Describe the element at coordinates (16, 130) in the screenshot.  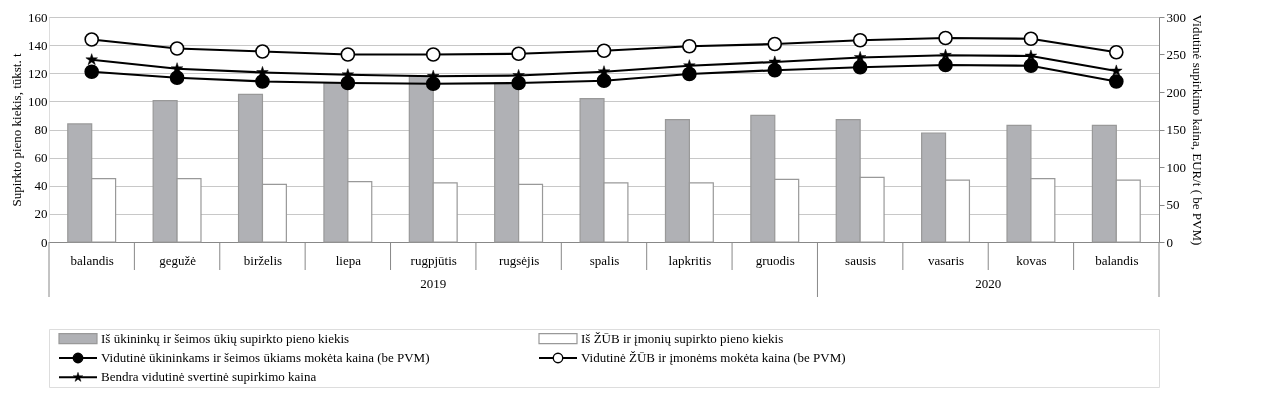
I see `y-axis-title: Supirkto pieno kiekis, tūkst. t` at that location.